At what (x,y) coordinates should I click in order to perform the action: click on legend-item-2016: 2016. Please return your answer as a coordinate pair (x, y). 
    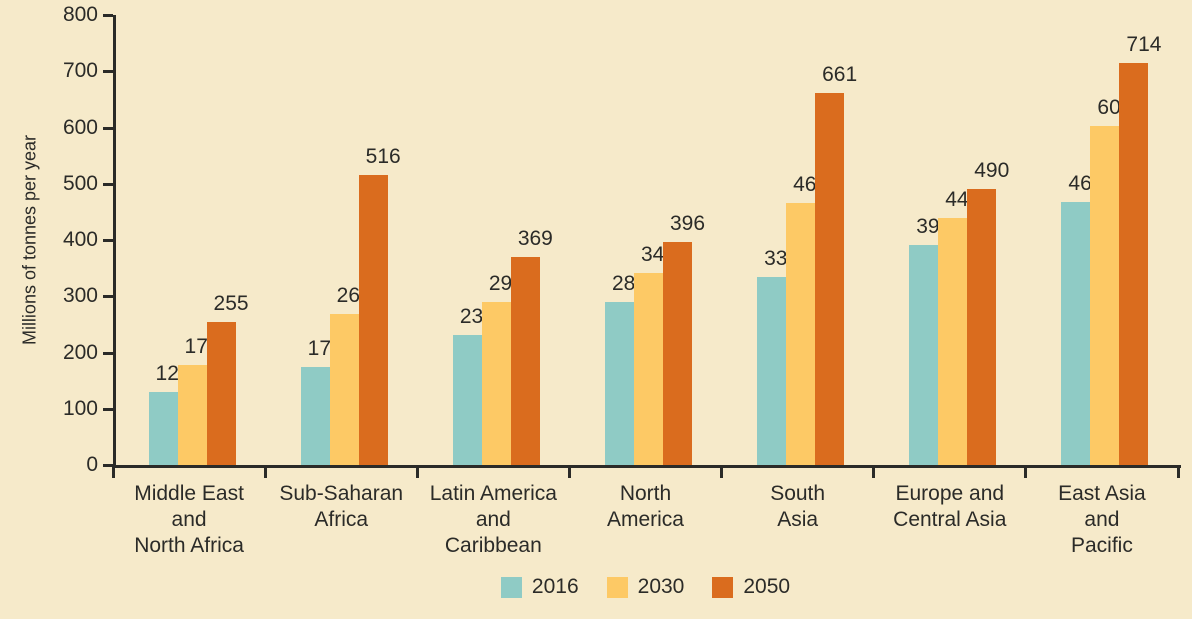
    Looking at the image, I should click on (539, 587).